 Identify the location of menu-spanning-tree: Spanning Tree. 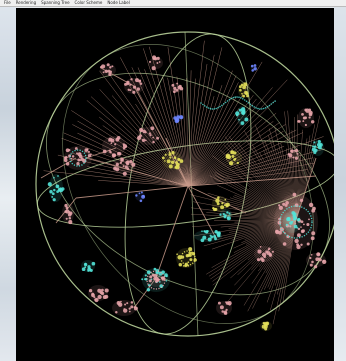
(55, 2).